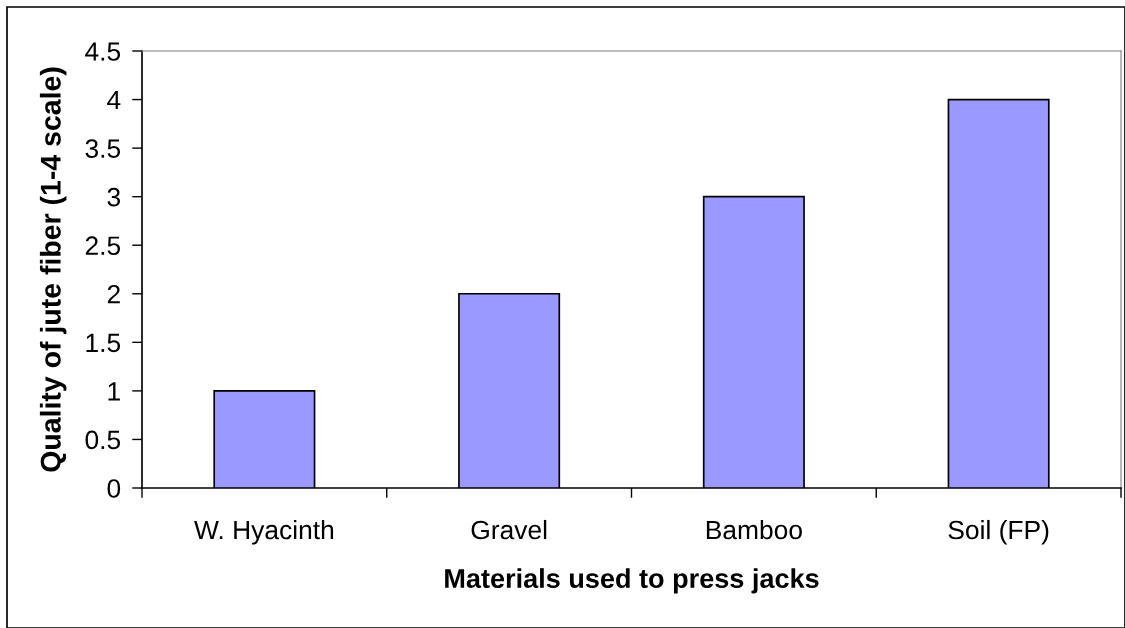  I want to click on y-tick-label: 3, so click(114, 197).